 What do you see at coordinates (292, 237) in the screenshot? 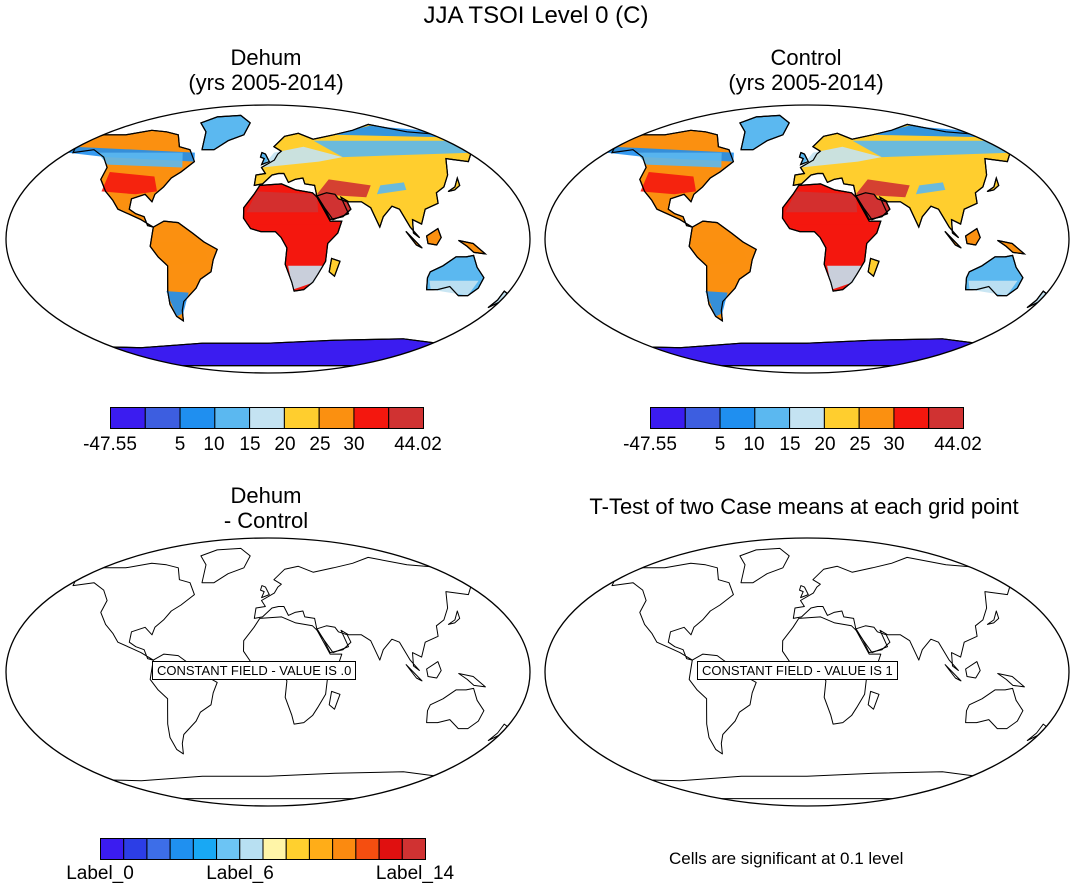
I see `coastline-africa` at bounding box center [292, 237].